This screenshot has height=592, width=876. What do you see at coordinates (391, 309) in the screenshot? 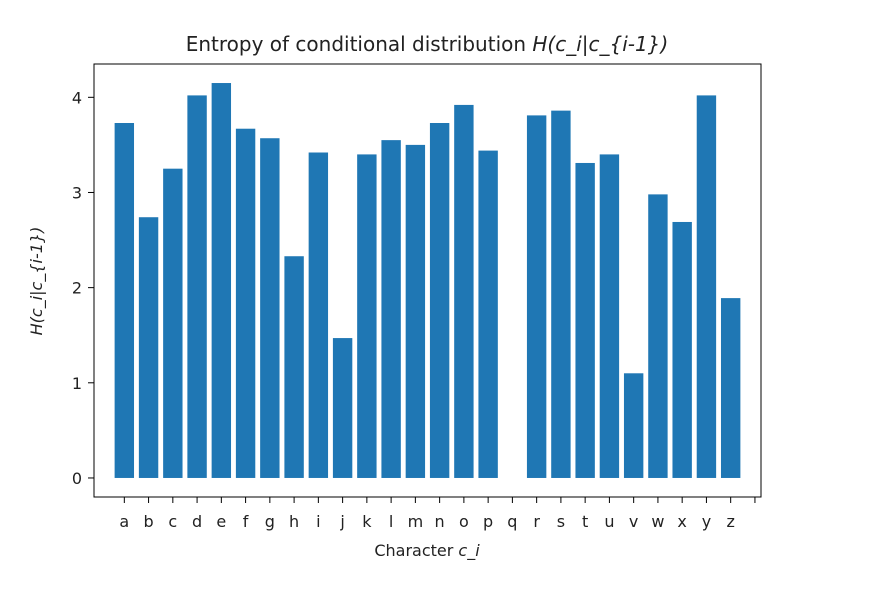
I see `bar-l` at bounding box center [391, 309].